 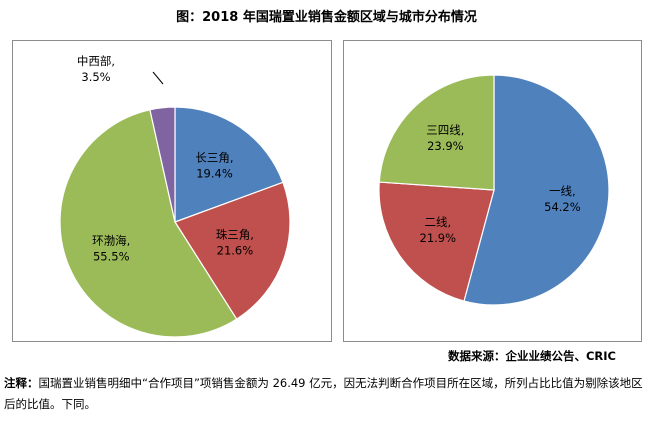 What do you see at coordinates (562, 207) in the screenshot?
I see `slice-value-label: 54.2%` at bounding box center [562, 207].